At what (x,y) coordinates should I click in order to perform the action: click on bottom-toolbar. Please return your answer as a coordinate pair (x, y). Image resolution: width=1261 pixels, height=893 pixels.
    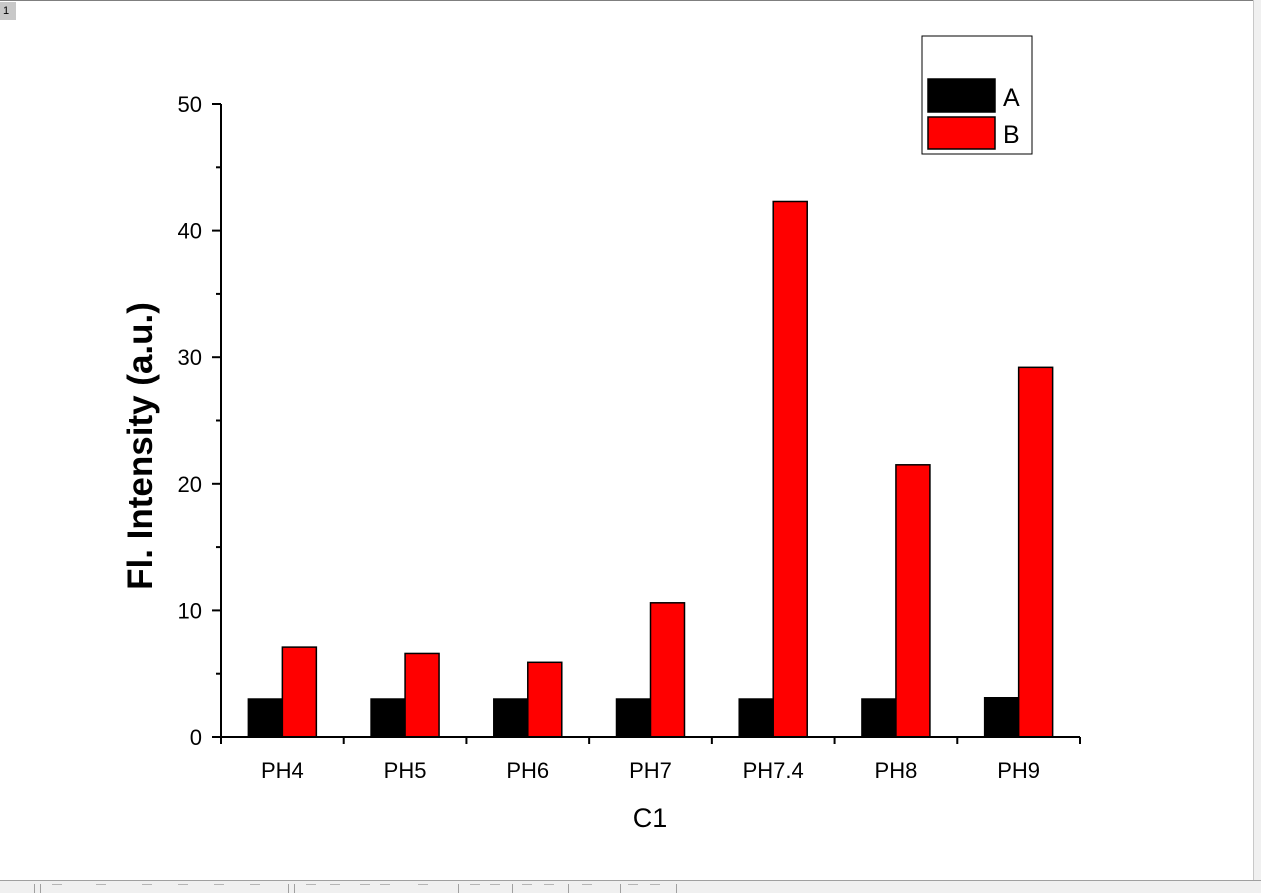
    Looking at the image, I should click on (630, 886).